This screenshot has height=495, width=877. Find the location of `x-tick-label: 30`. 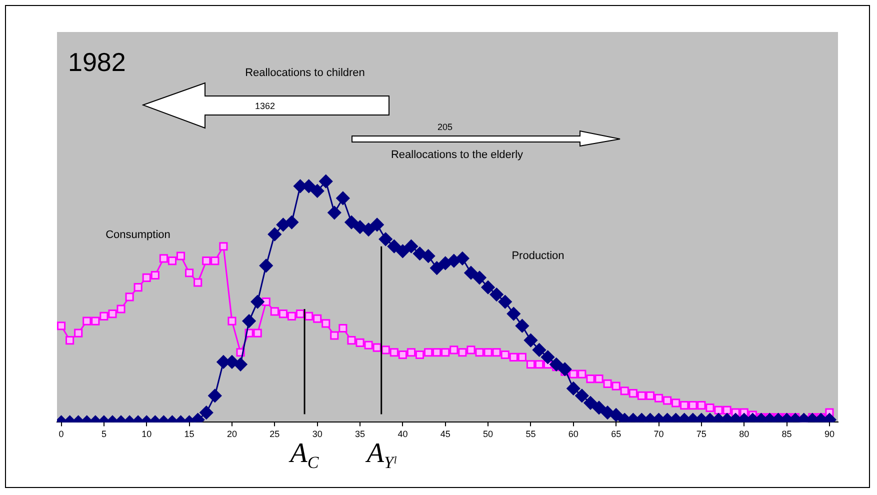

x-tick-label: 30 is located at coordinates (317, 434).